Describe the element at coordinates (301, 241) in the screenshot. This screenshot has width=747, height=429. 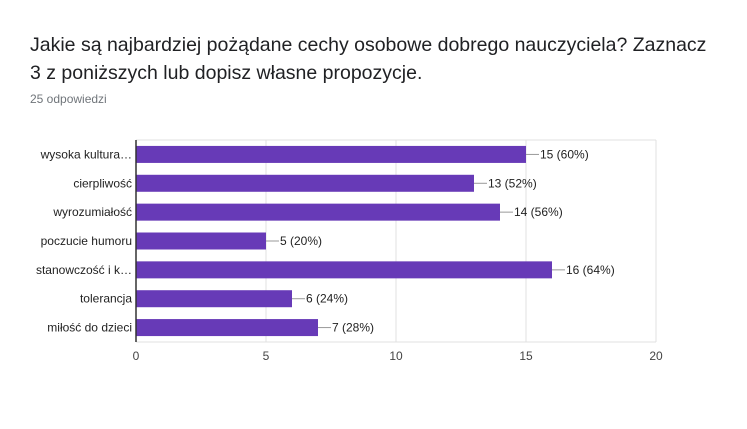
I see `data-label: 5 (20%)` at that location.